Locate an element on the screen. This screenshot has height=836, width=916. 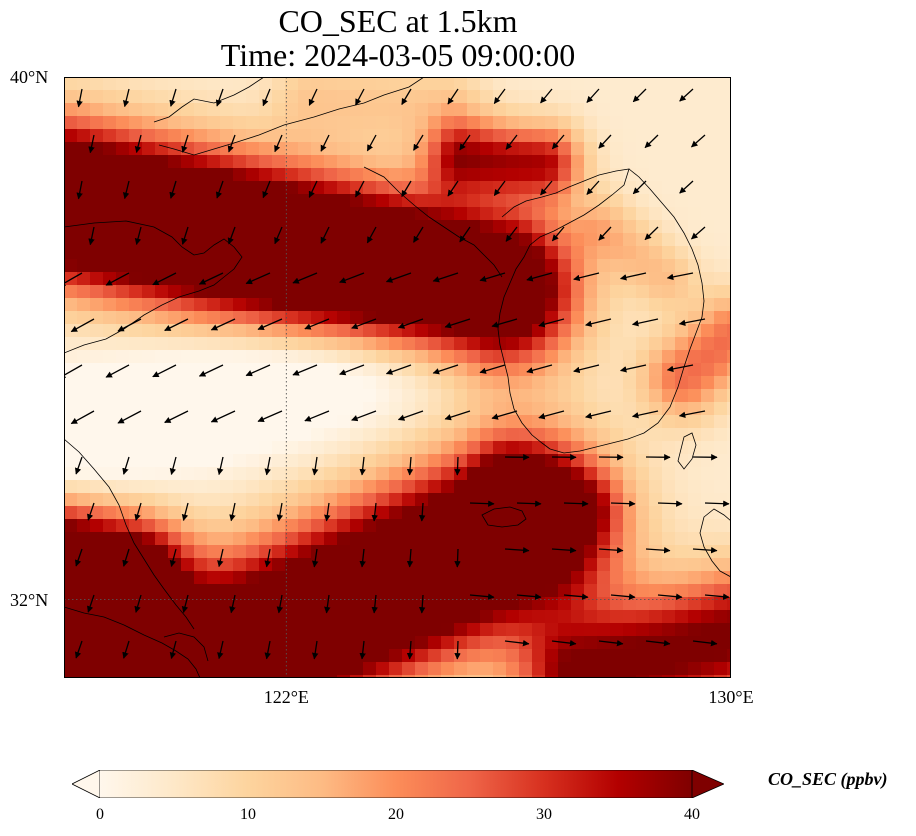
colorbar-label: CO_SEC (ppbv) is located at coordinates (828, 779).